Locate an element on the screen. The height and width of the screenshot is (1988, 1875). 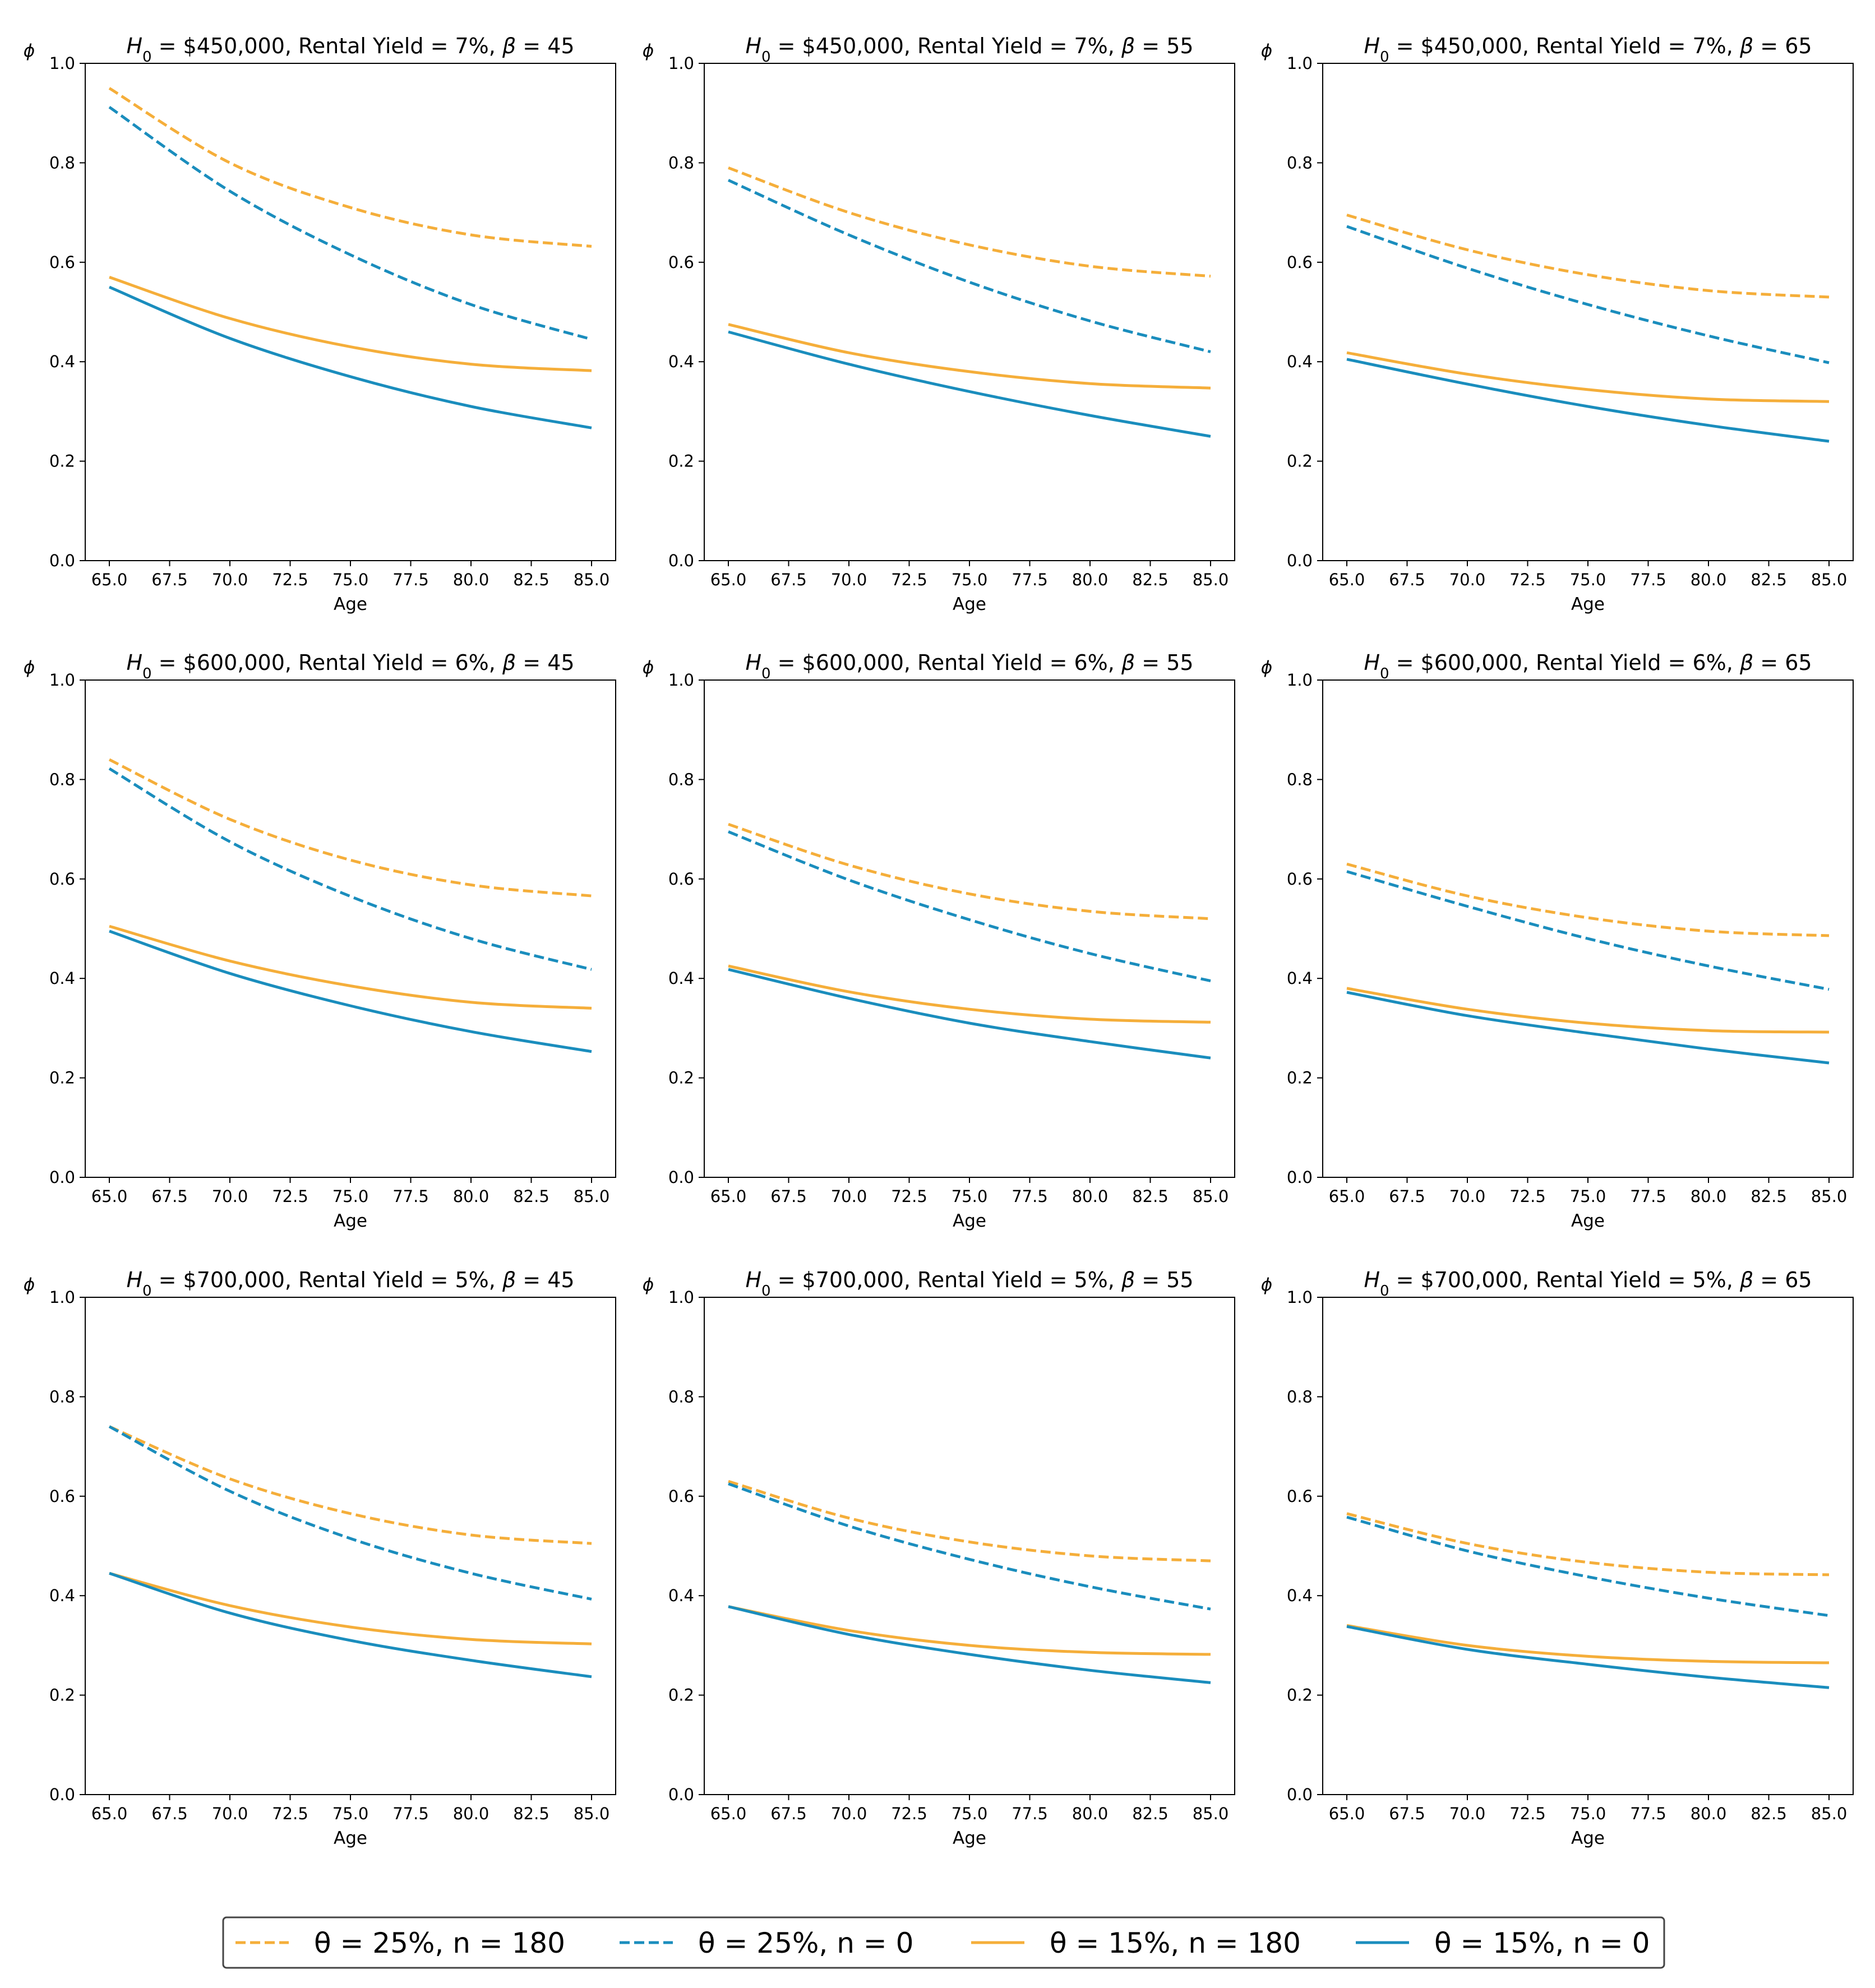
title-h-symbol: H is located at coordinates (753, 663).